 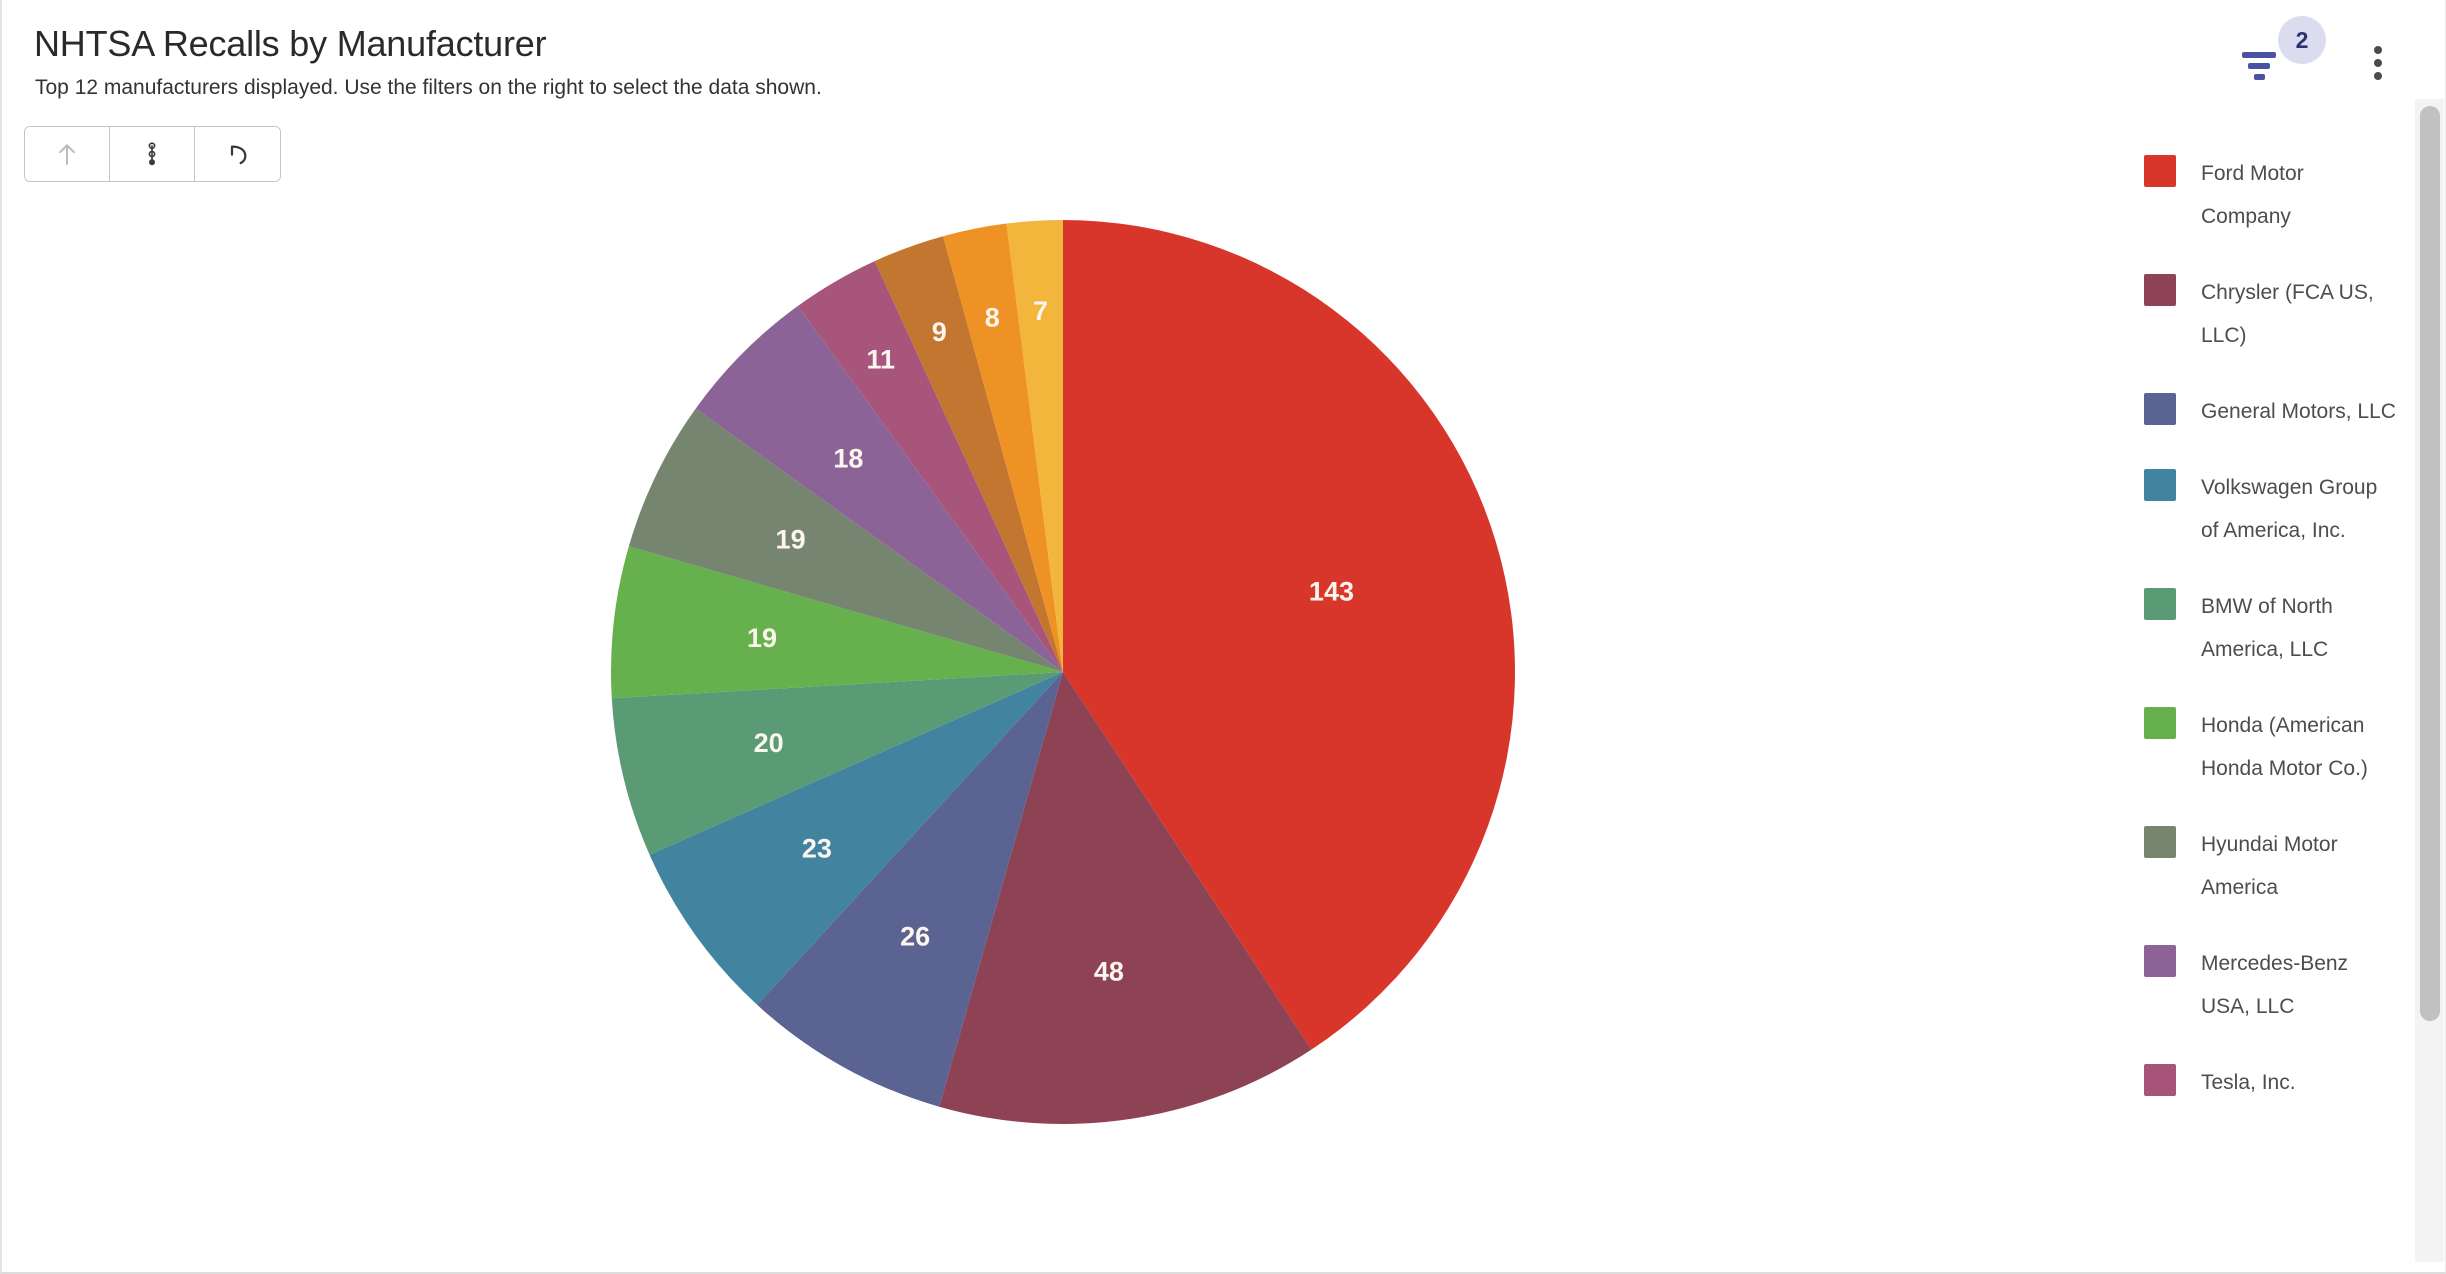 What do you see at coordinates (2252, 195) in the screenshot?
I see `legend-item-label: Ford Motor Company` at bounding box center [2252, 195].